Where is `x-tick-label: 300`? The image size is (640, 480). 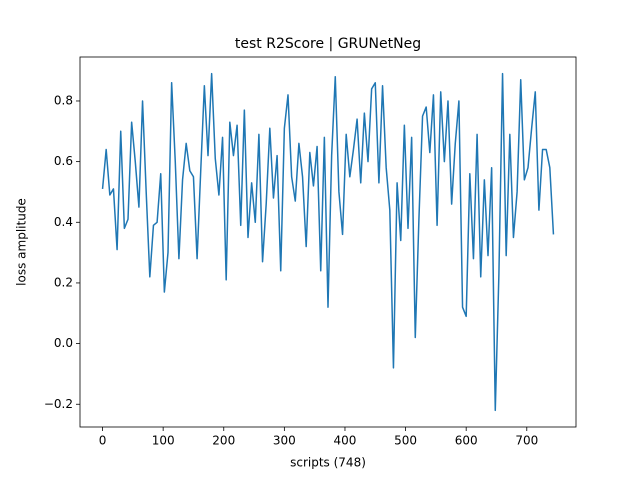 x-tick-label: 300 is located at coordinates (284, 441).